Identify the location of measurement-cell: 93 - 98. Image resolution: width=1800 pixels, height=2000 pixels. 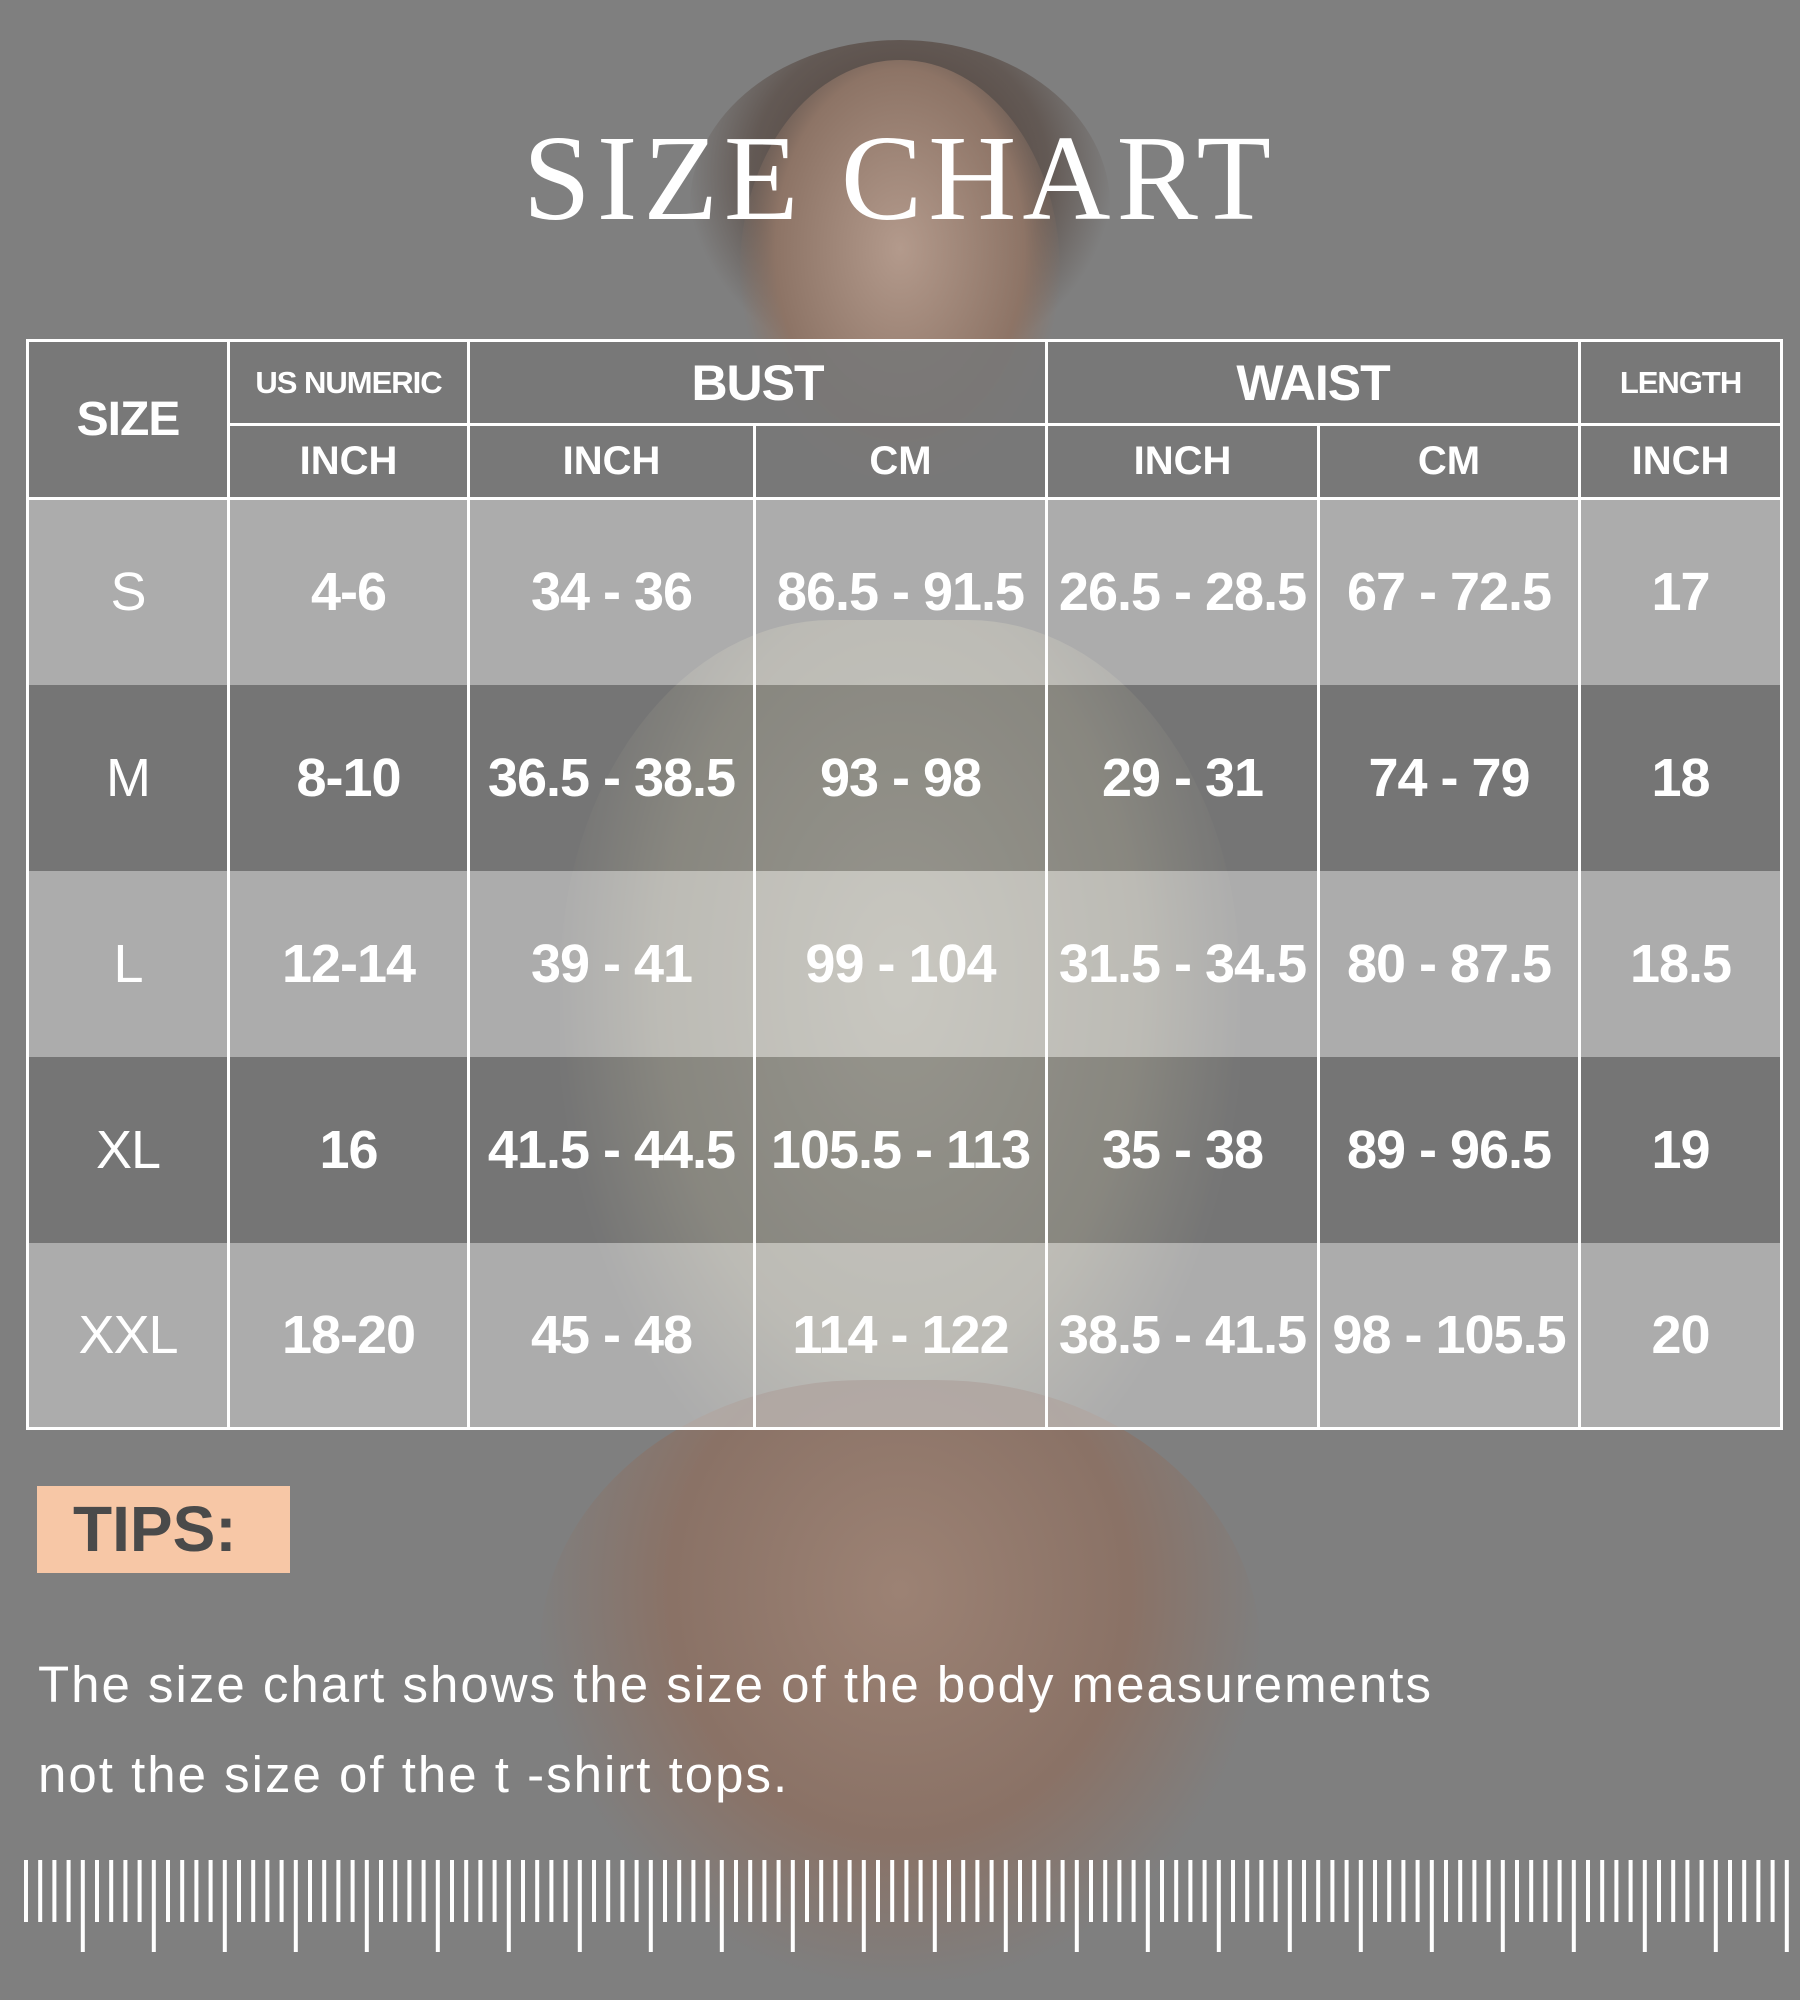
(900, 777).